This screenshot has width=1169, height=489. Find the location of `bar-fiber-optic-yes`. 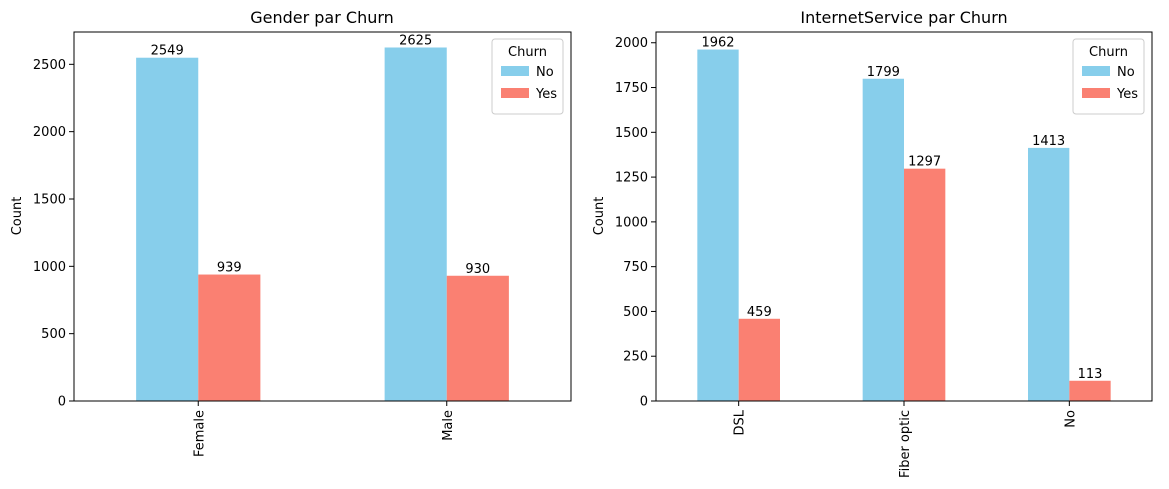

bar-fiber-optic-yes is located at coordinates (925, 284).